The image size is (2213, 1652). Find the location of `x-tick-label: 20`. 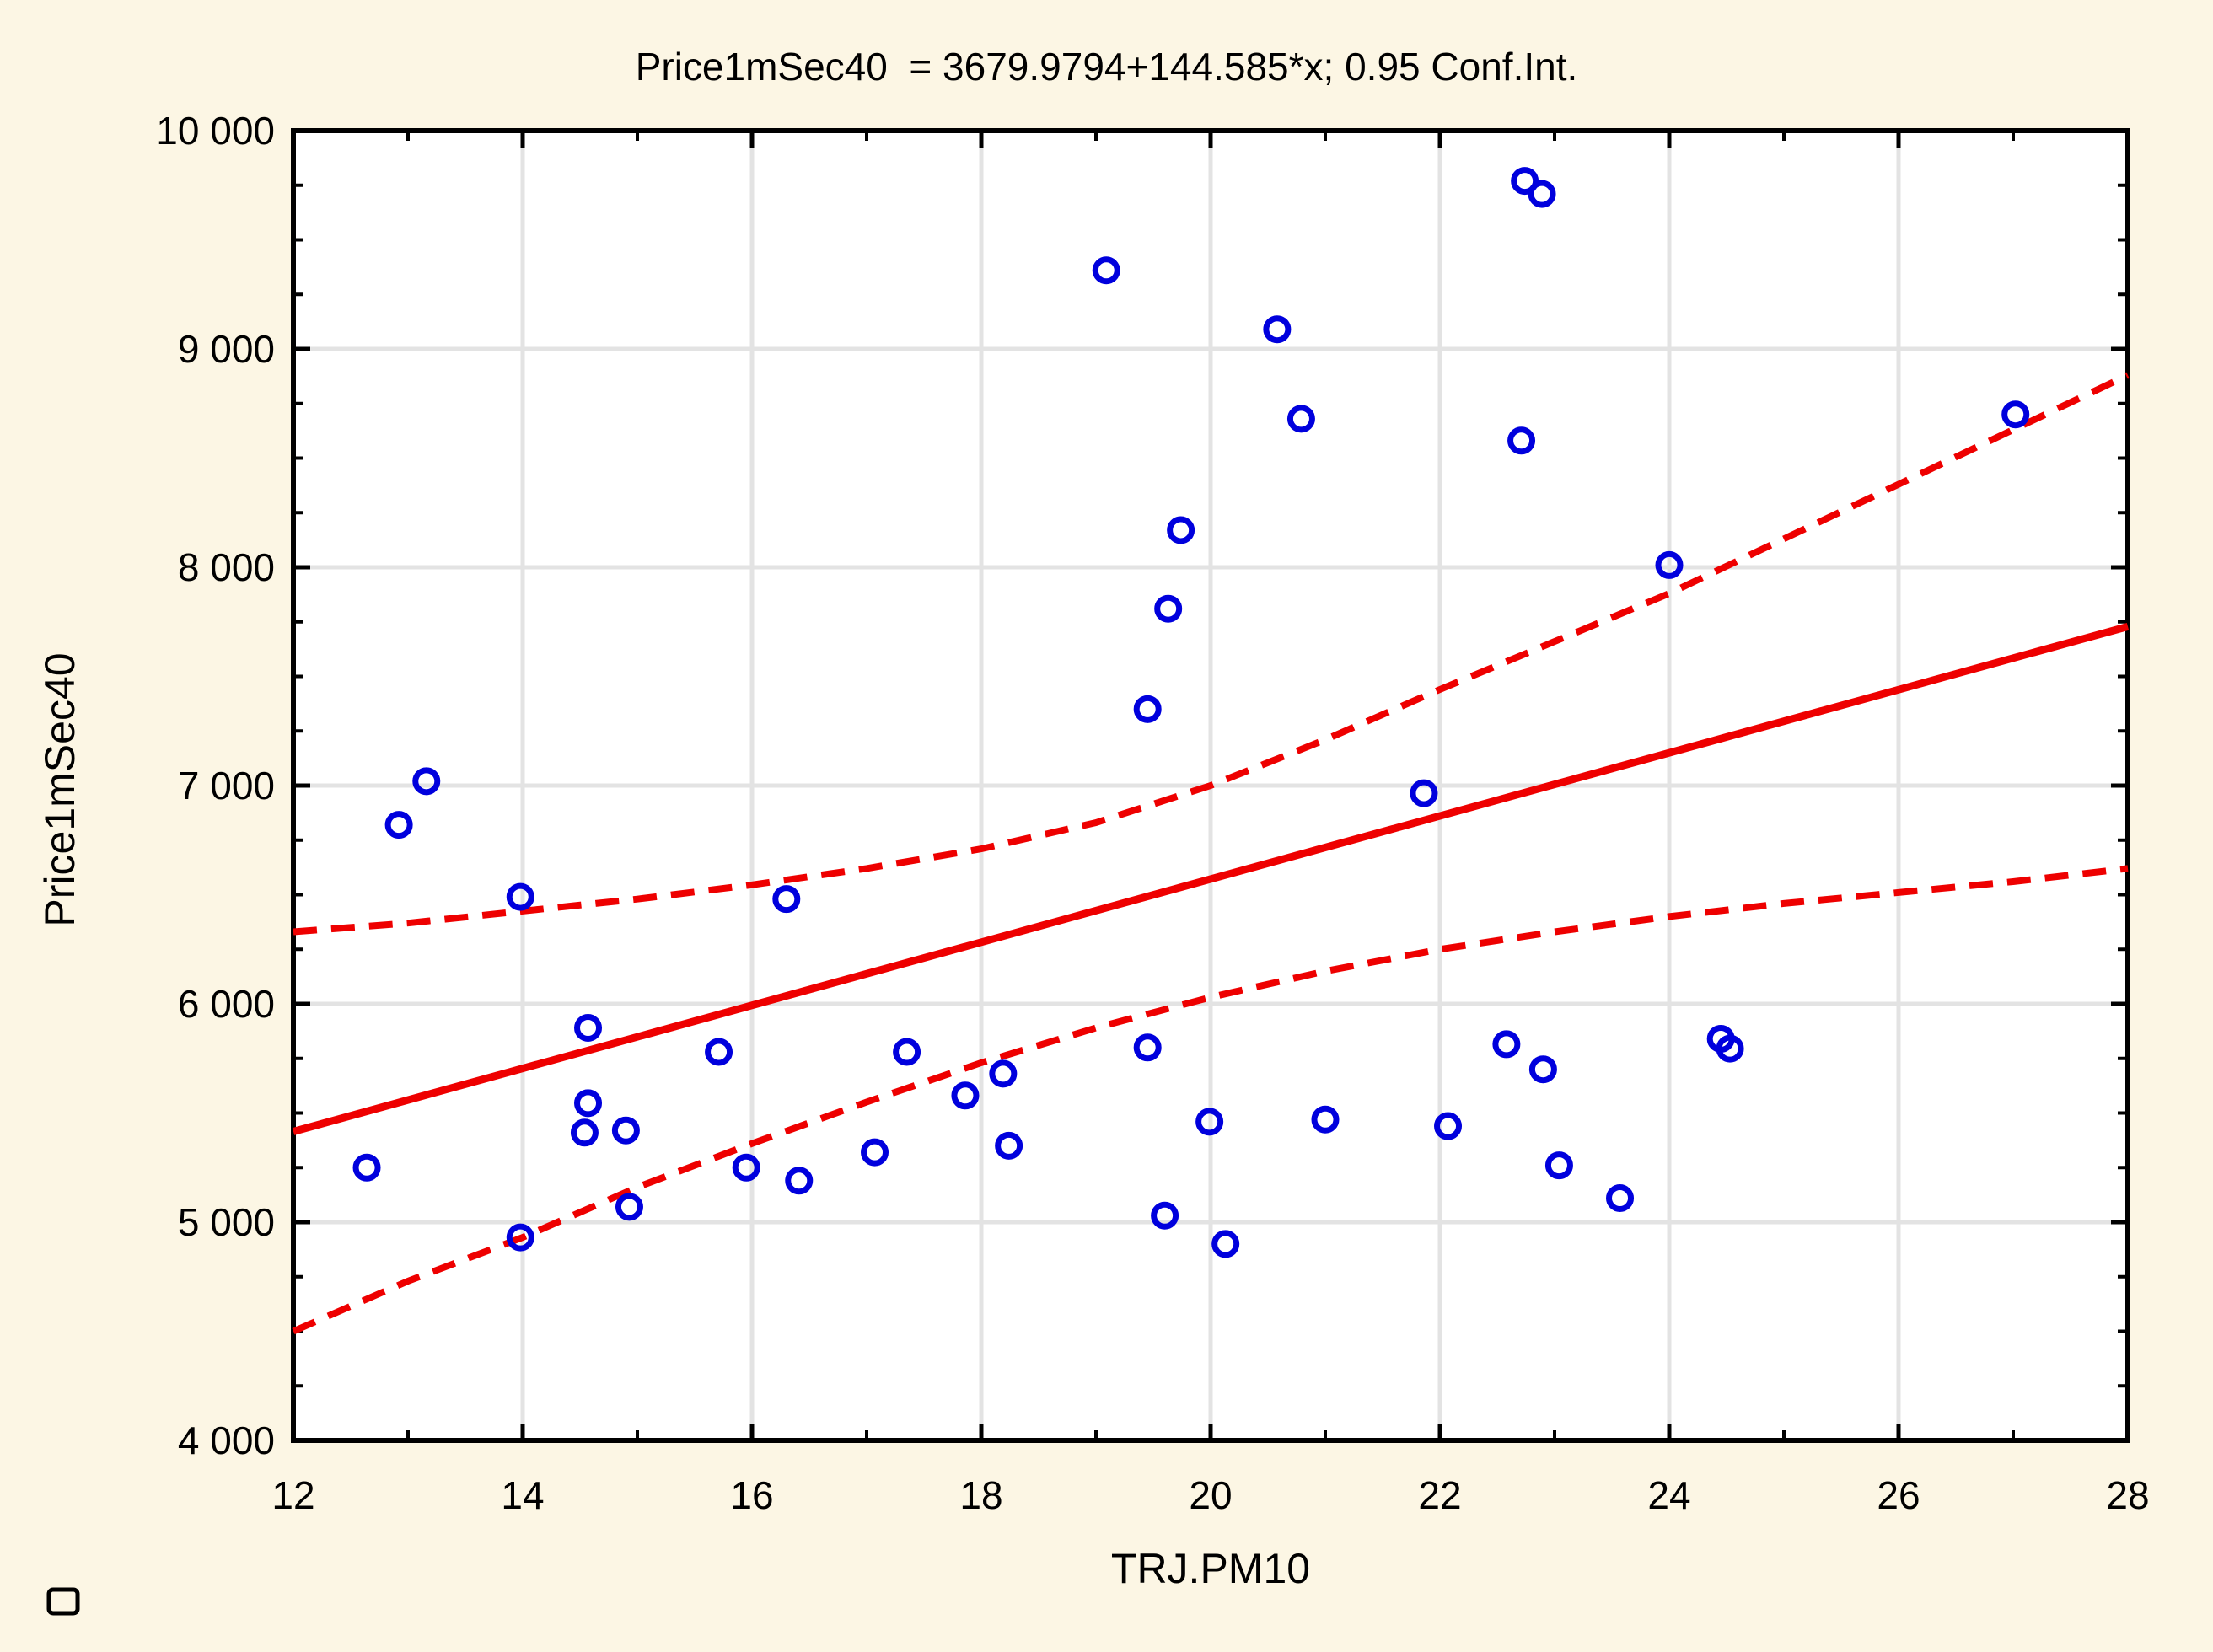

x-tick-label: 20 is located at coordinates (1210, 1495).